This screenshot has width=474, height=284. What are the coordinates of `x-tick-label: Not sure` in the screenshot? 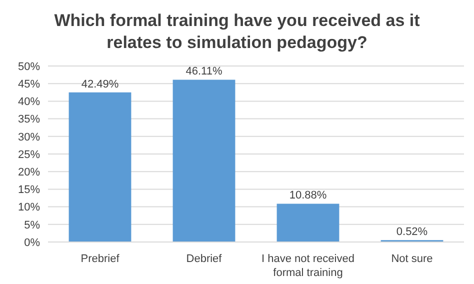 It's located at (412, 259).